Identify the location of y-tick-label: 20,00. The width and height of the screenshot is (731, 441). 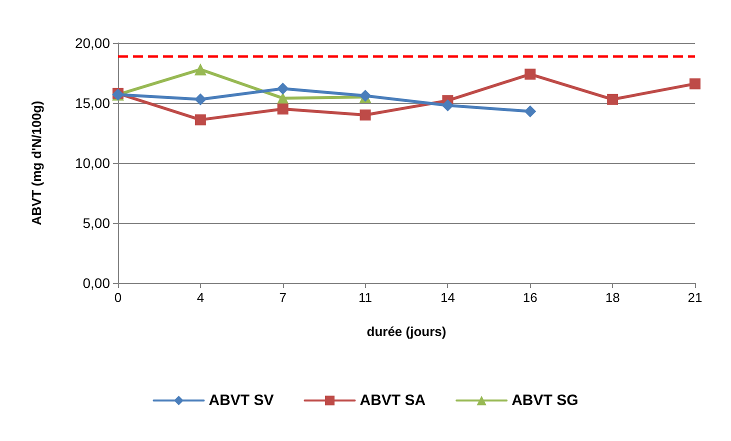
(92, 43).